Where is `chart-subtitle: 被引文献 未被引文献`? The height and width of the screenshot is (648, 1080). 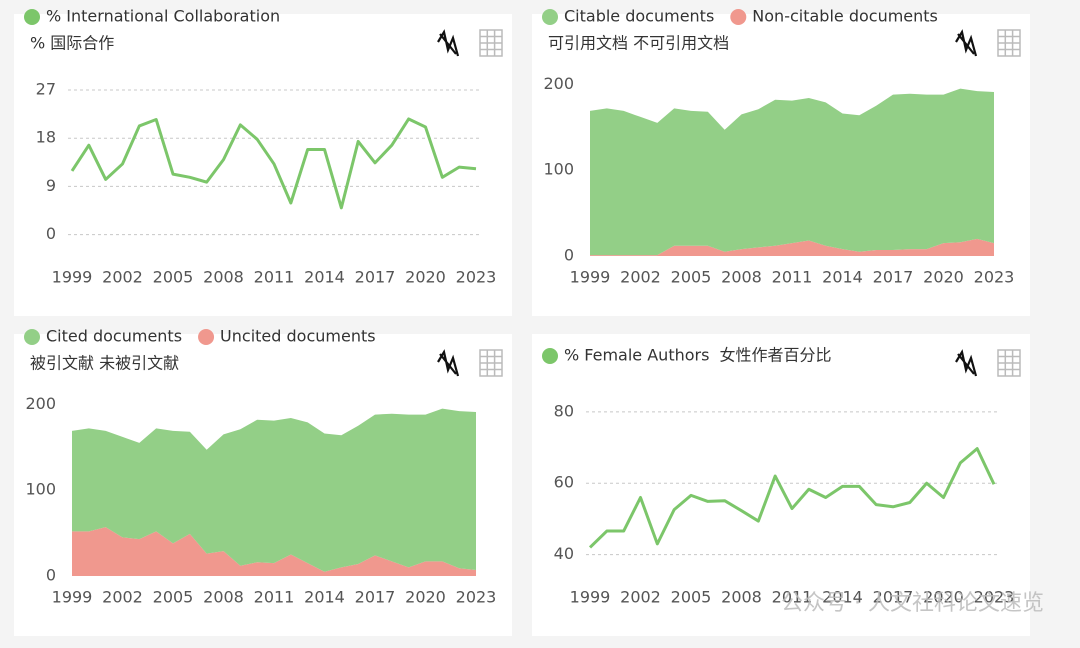
chart-subtitle: 被引文献 未被引文献 is located at coordinates (104, 363).